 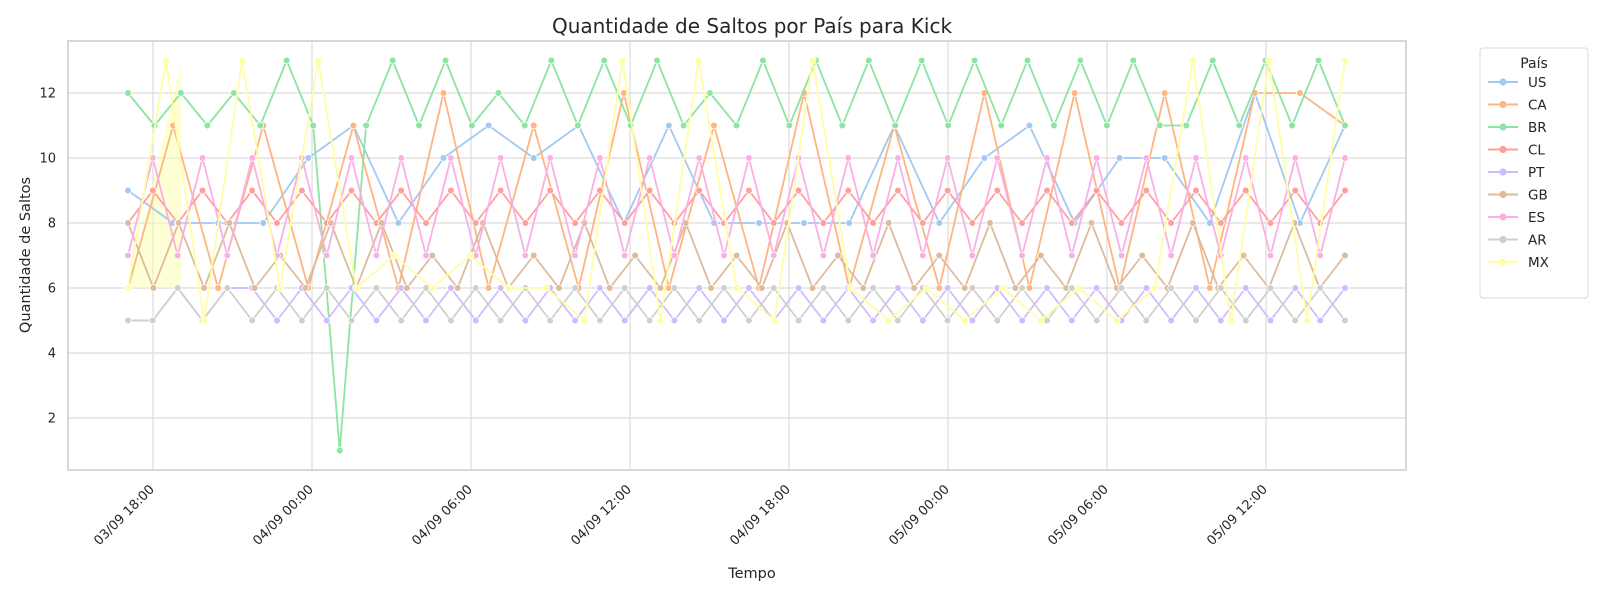 What do you see at coordinates (1503, 82) in the screenshot?
I see `legend-marker-us` at bounding box center [1503, 82].